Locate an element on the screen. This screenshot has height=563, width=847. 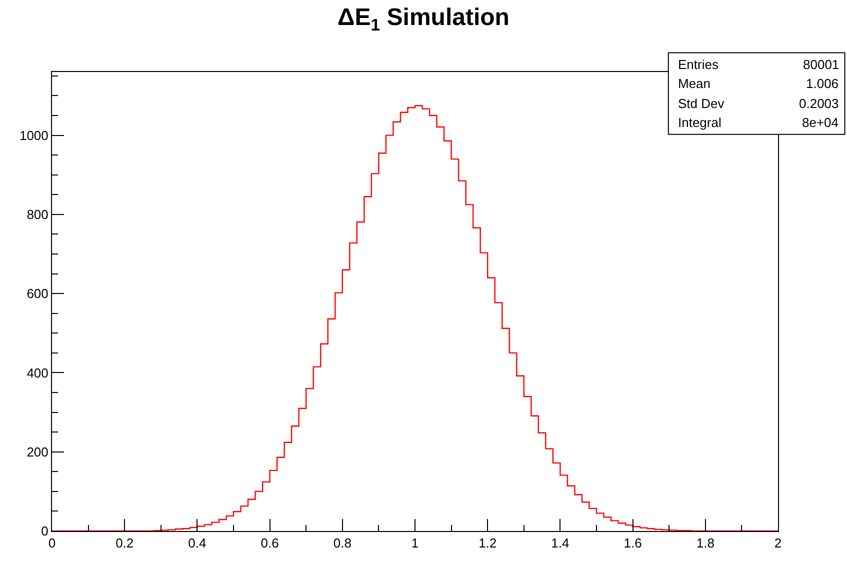
y-tick-label: 1000 is located at coordinates (33, 135).